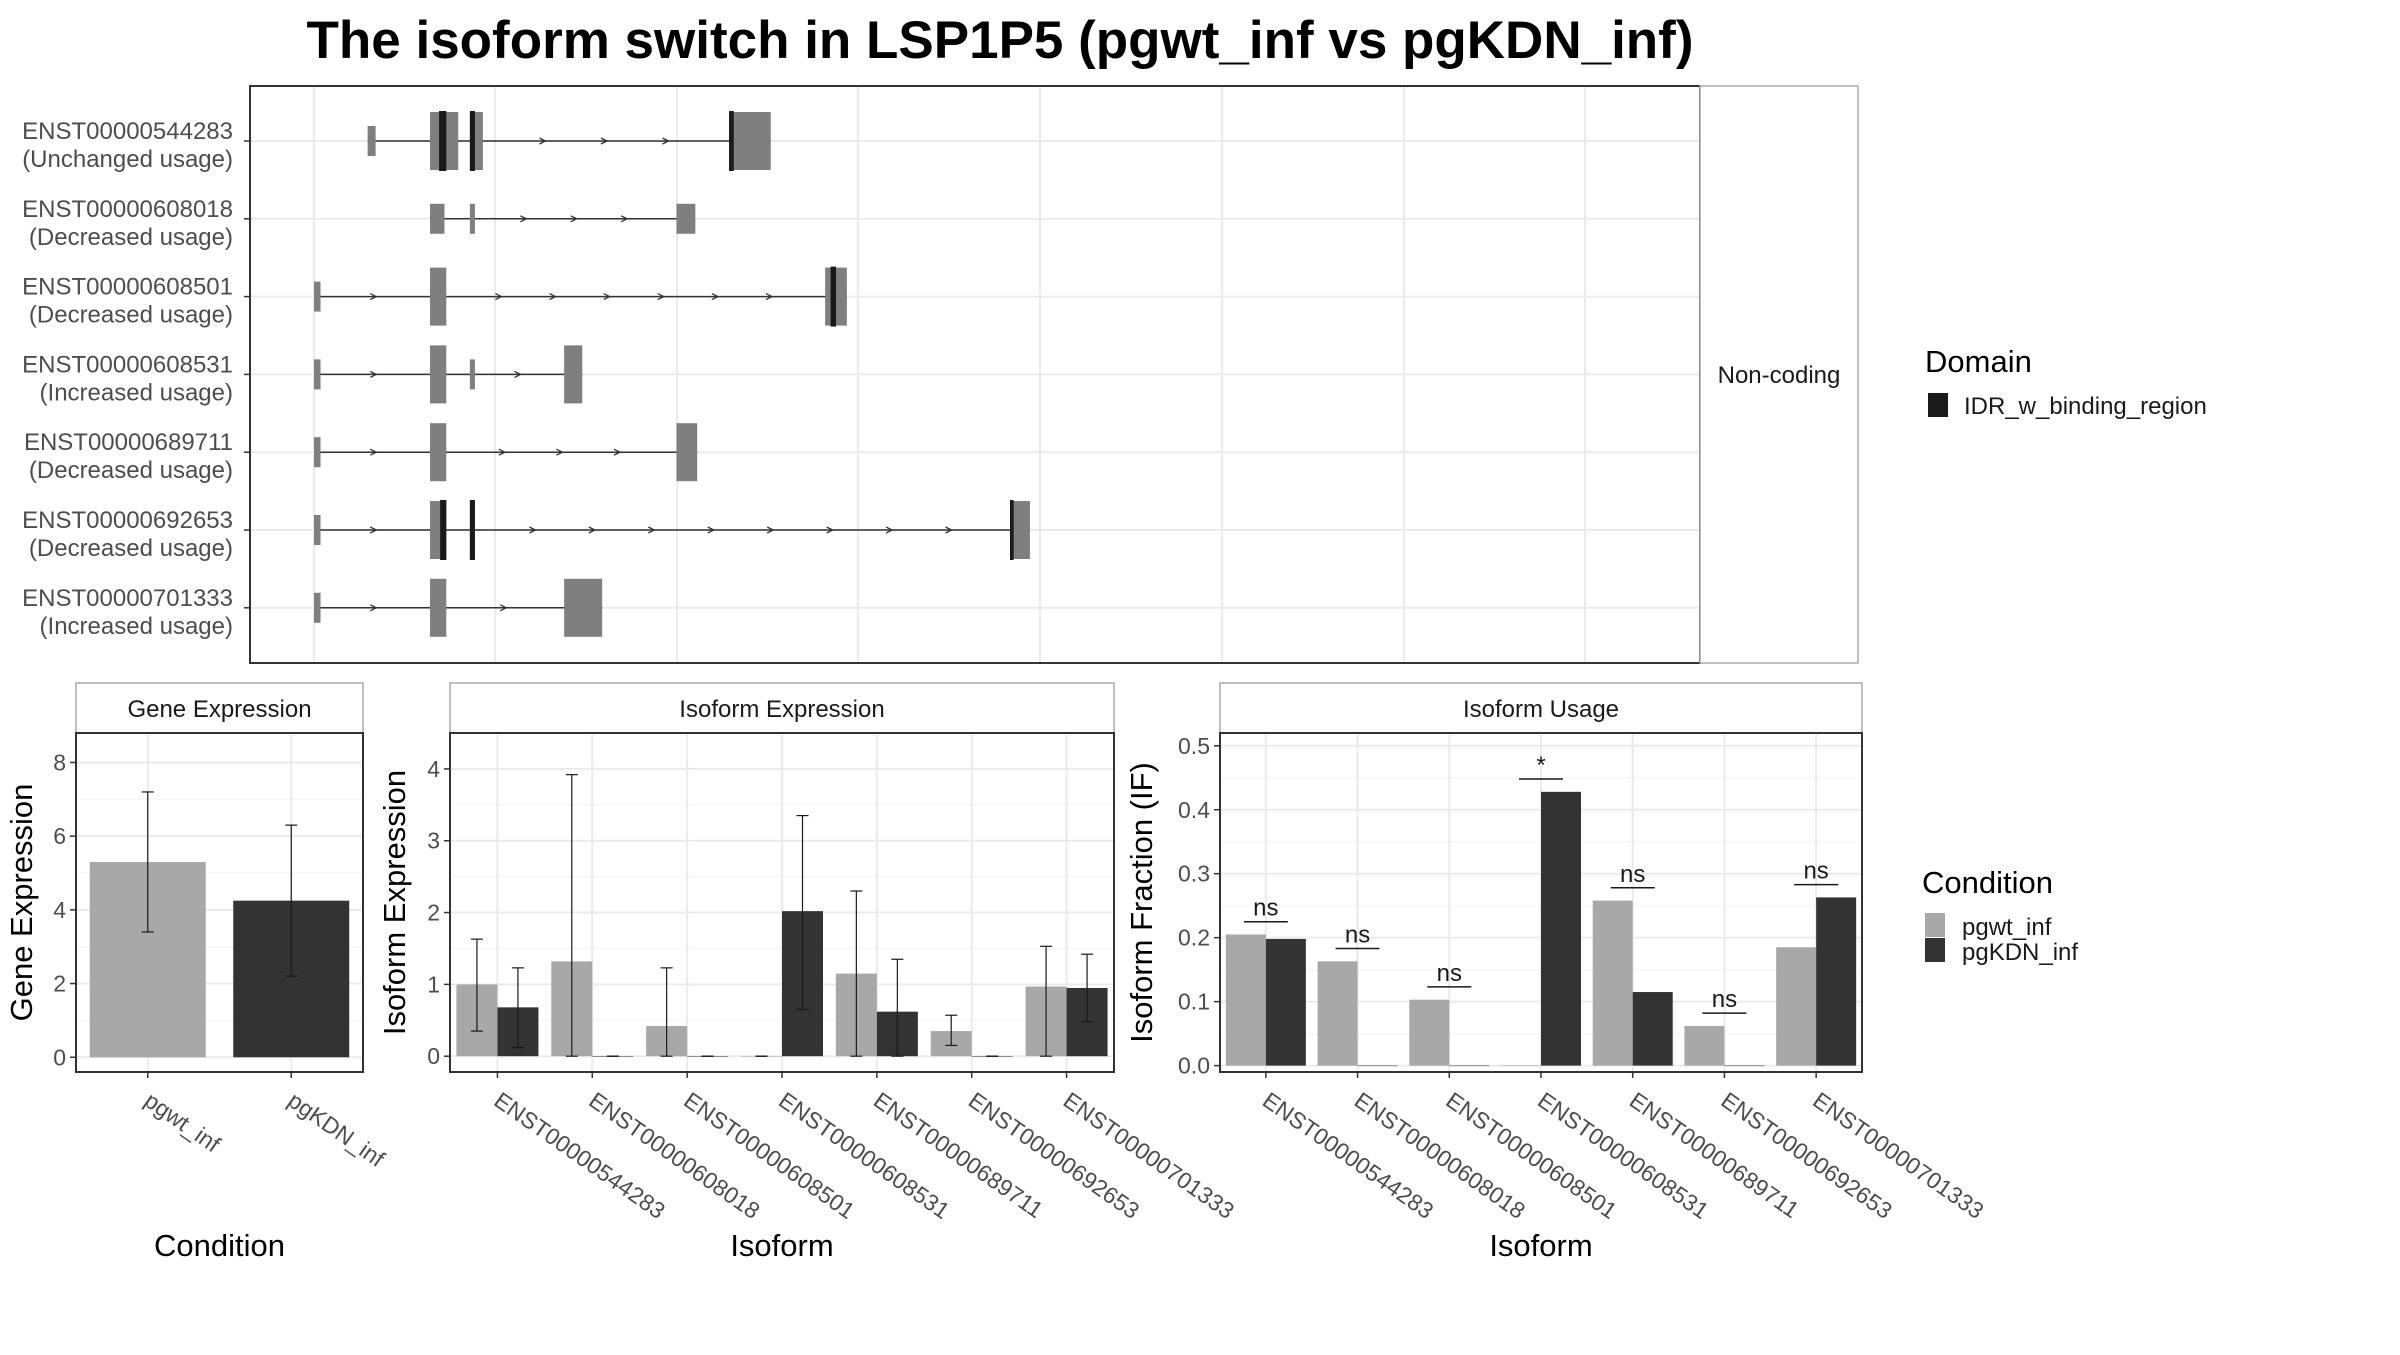  Describe the element at coordinates (128, 442) in the screenshot. I see `transcript-label: ENST00000689711` at that location.